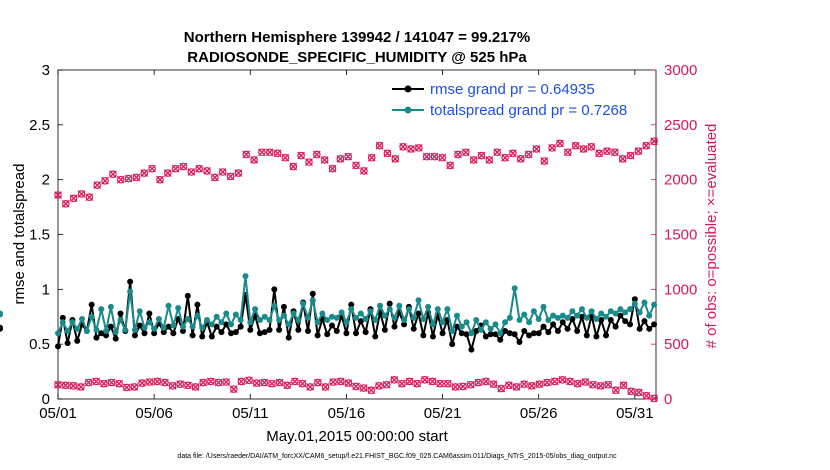  I want to click on legend-marker-totalspread, so click(408, 110).